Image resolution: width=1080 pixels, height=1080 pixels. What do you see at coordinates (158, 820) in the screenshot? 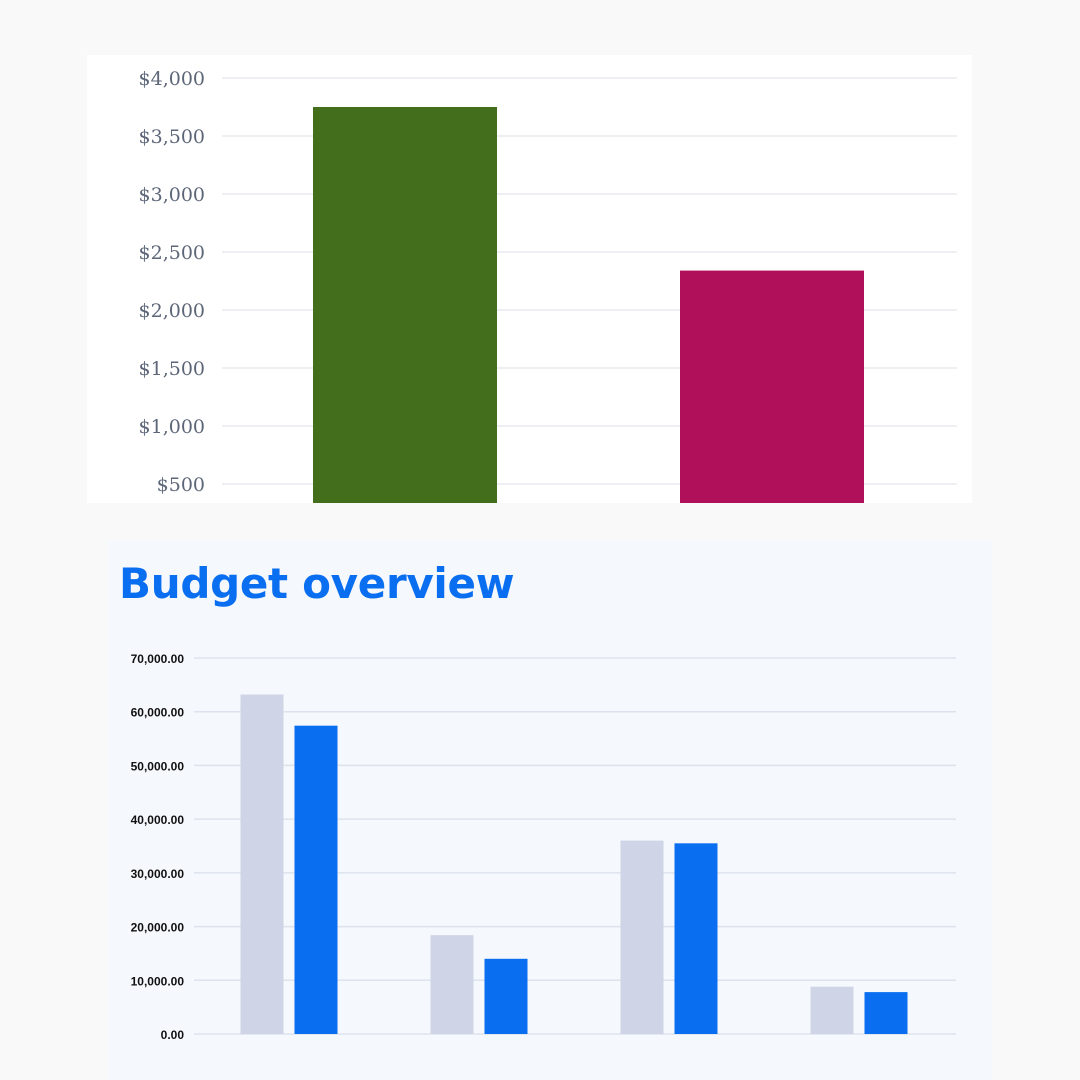
I see `y-tick-label: 40,000.00` at bounding box center [158, 820].